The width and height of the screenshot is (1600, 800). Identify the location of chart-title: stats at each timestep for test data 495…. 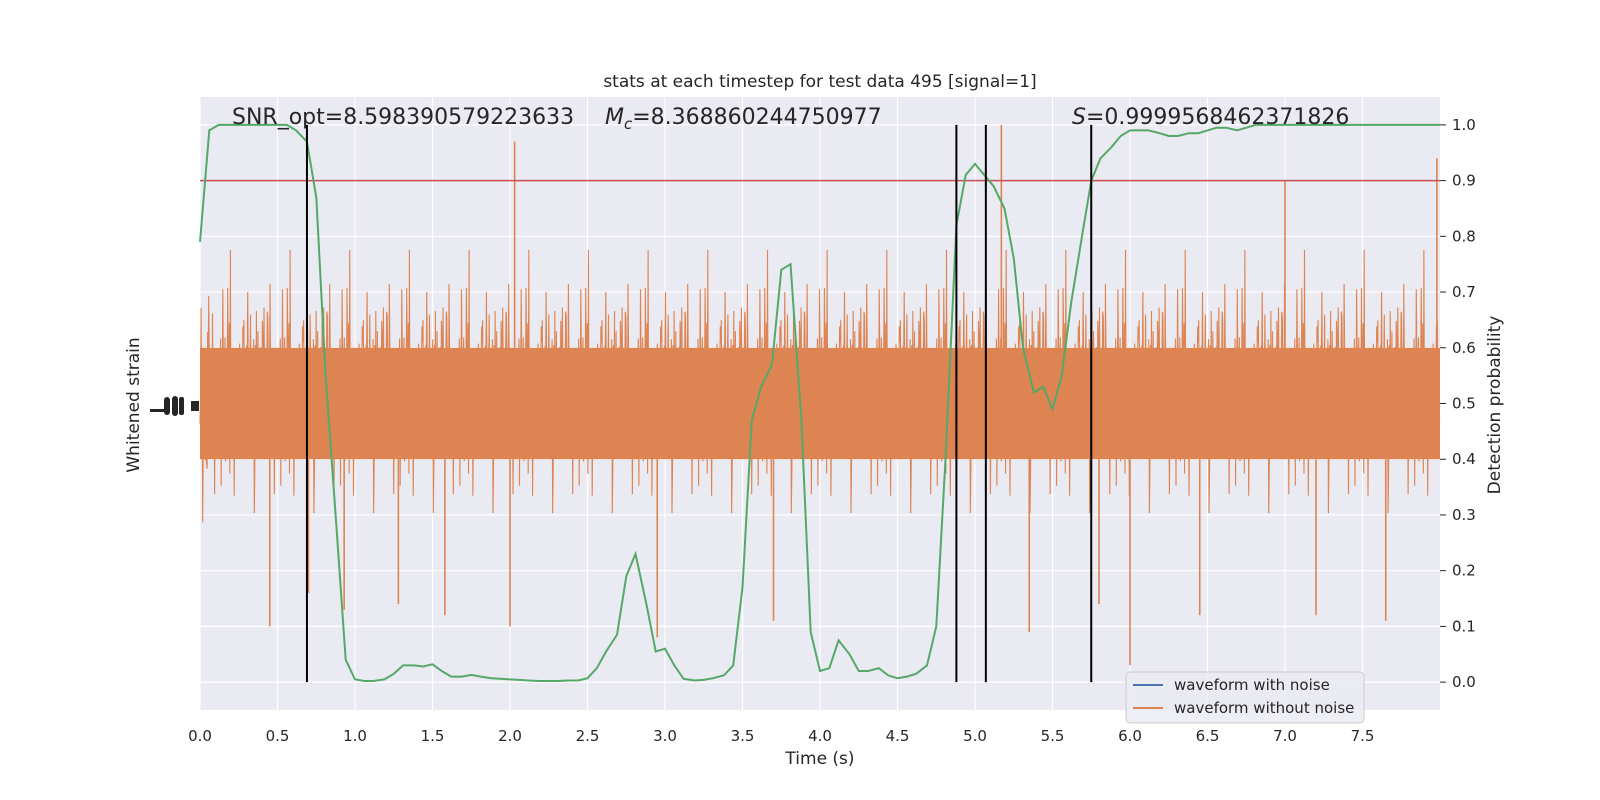
(819, 82).